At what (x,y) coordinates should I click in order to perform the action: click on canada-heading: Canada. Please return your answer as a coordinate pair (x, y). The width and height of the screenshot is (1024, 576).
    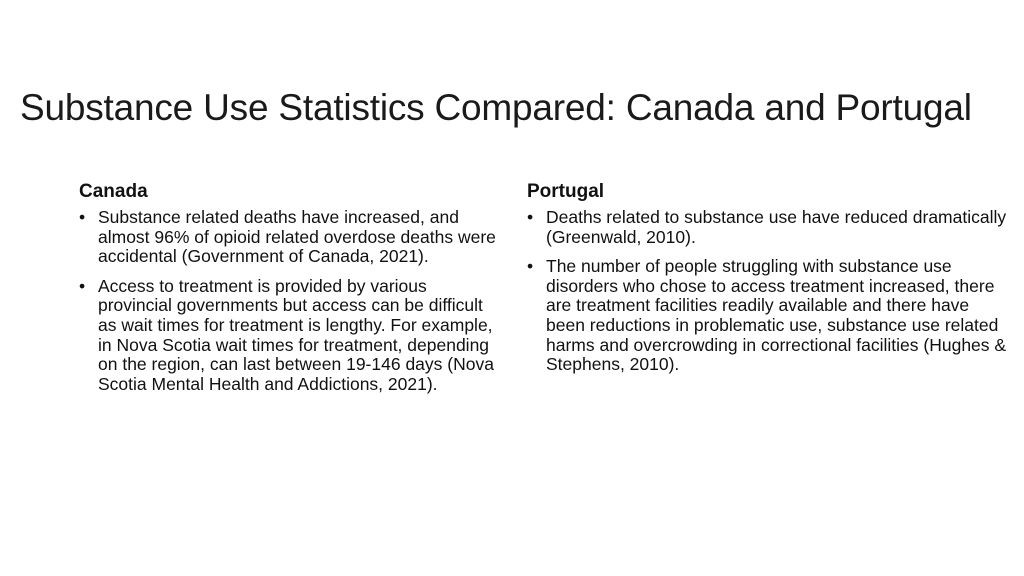
    Looking at the image, I should click on (113, 191).